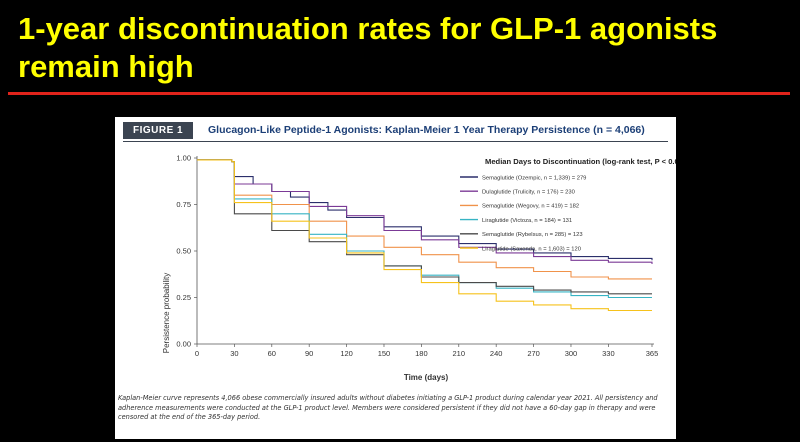 Image resolution: width=800 pixels, height=442 pixels. I want to click on y-tick-label: 0.50, so click(183, 251).